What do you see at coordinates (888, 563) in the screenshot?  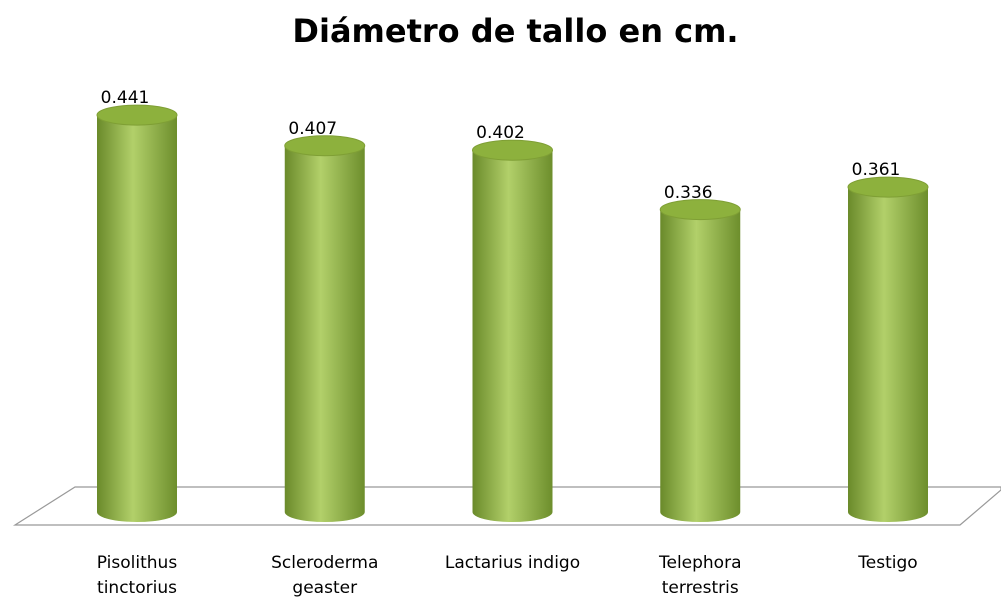 I see `x-tick-label: Testigo` at bounding box center [888, 563].